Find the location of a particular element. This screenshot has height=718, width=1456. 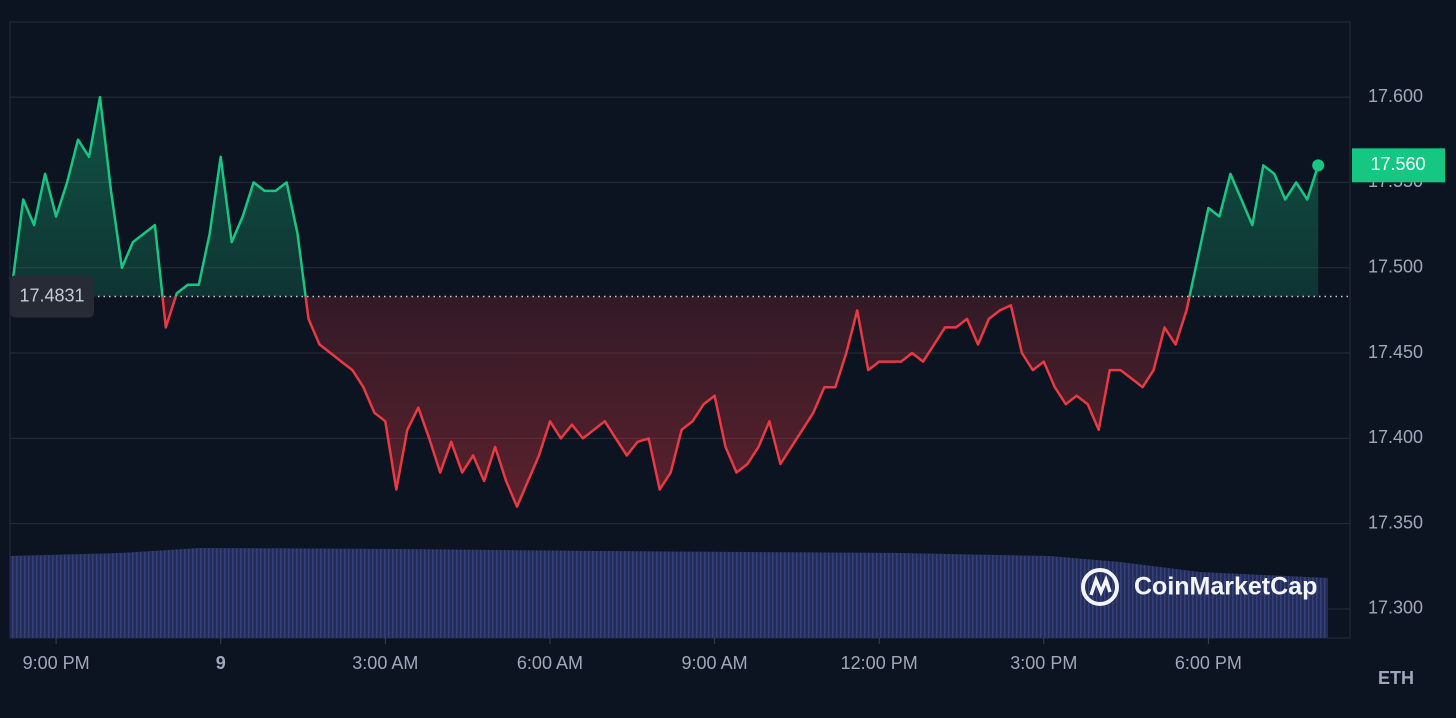

x-tick-label: 3:00 PM is located at coordinates (1043, 663).